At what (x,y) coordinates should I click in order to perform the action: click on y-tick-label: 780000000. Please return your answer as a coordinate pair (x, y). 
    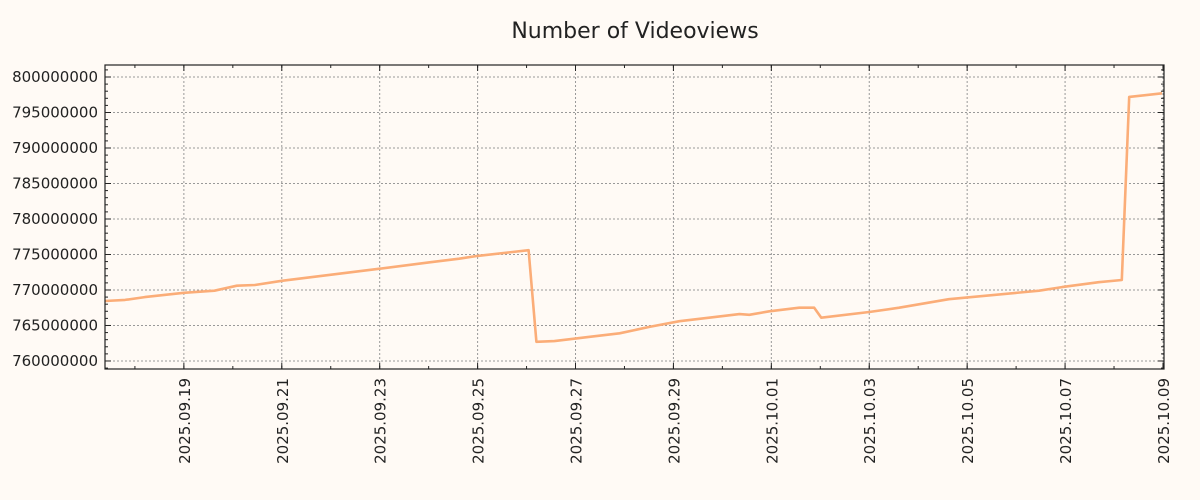
    Looking at the image, I should click on (55, 219).